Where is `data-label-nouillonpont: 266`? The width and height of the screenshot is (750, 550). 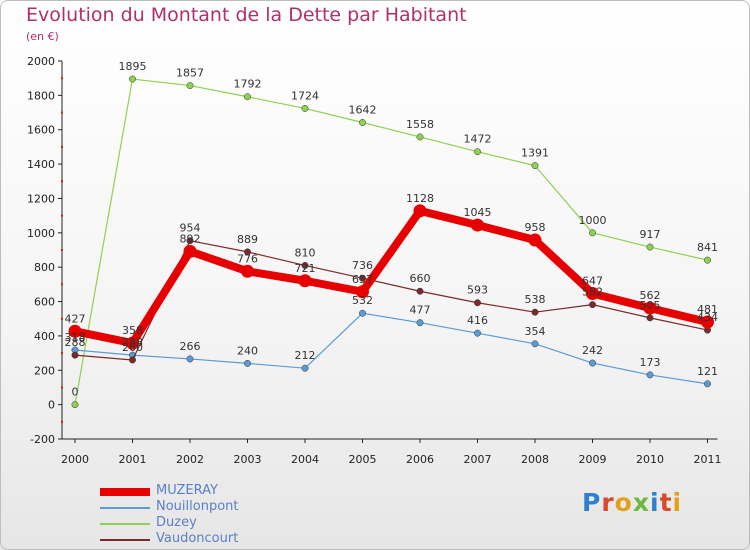
data-label-nouillonpont: 266 is located at coordinates (190, 346).